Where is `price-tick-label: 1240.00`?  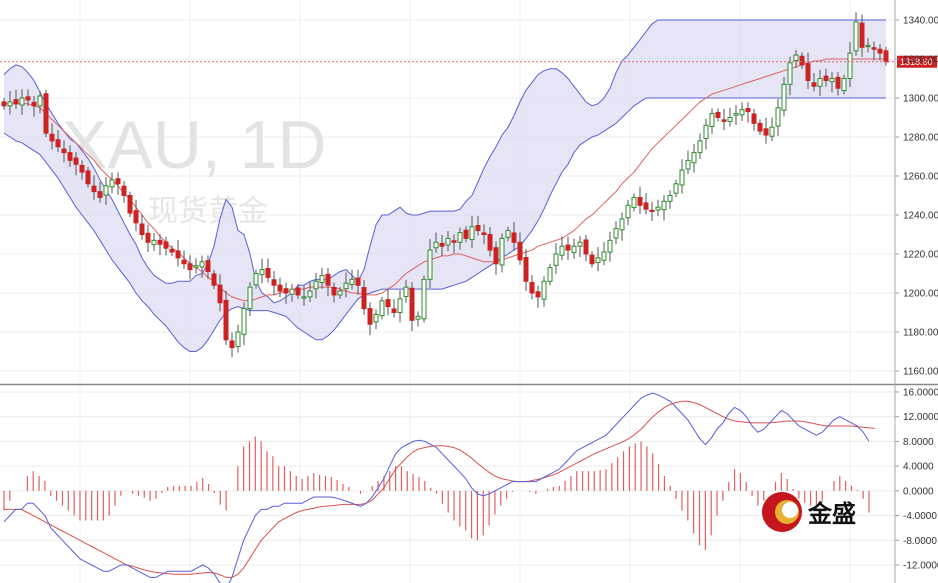 price-tick-label: 1240.00 is located at coordinates (920, 216).